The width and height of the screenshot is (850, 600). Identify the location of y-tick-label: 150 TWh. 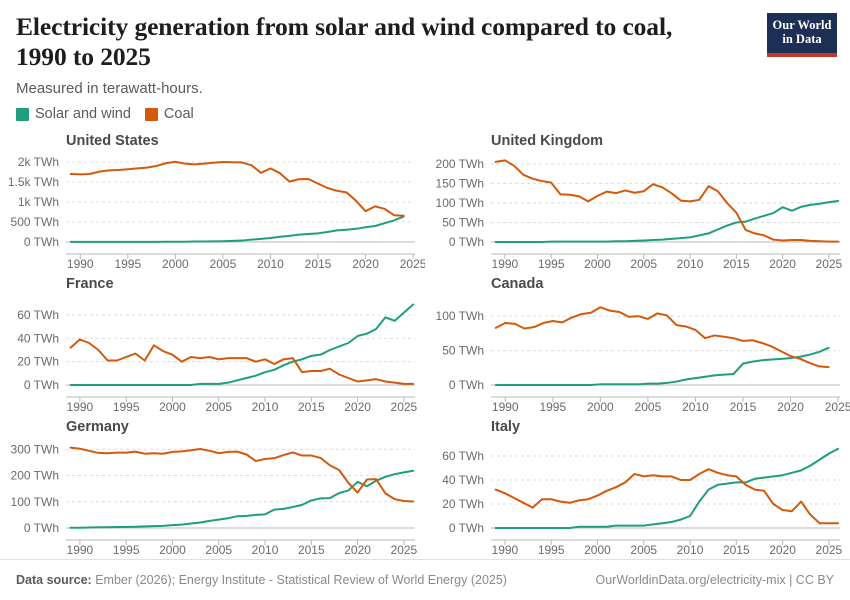
(460, 183).